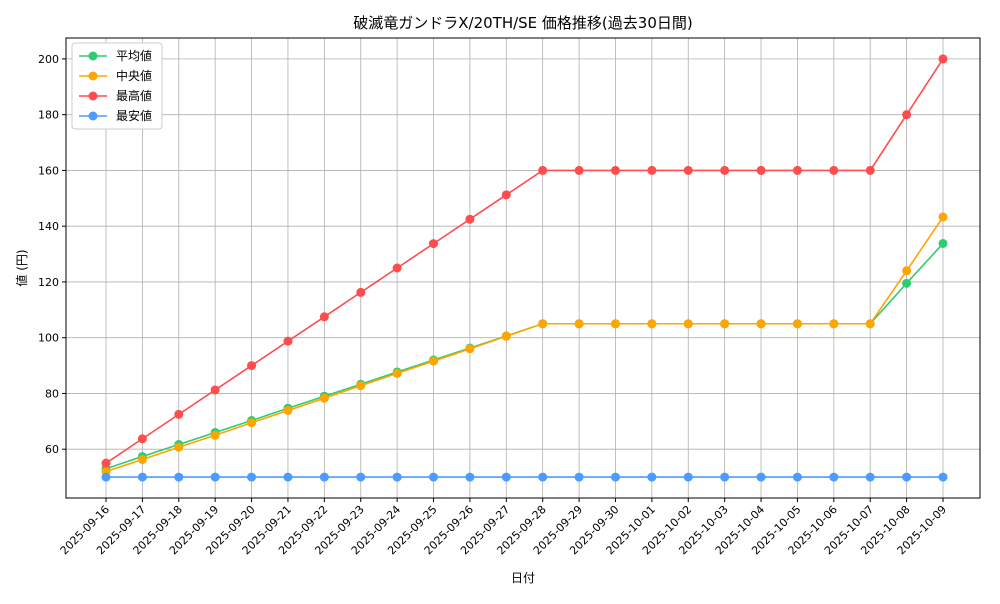 The image size is (1000, 604). What do you see at coordinates (21, 267) in the screenshot?
I see `y-axis-label: 値 (円)` at bounding box center [21, 267].